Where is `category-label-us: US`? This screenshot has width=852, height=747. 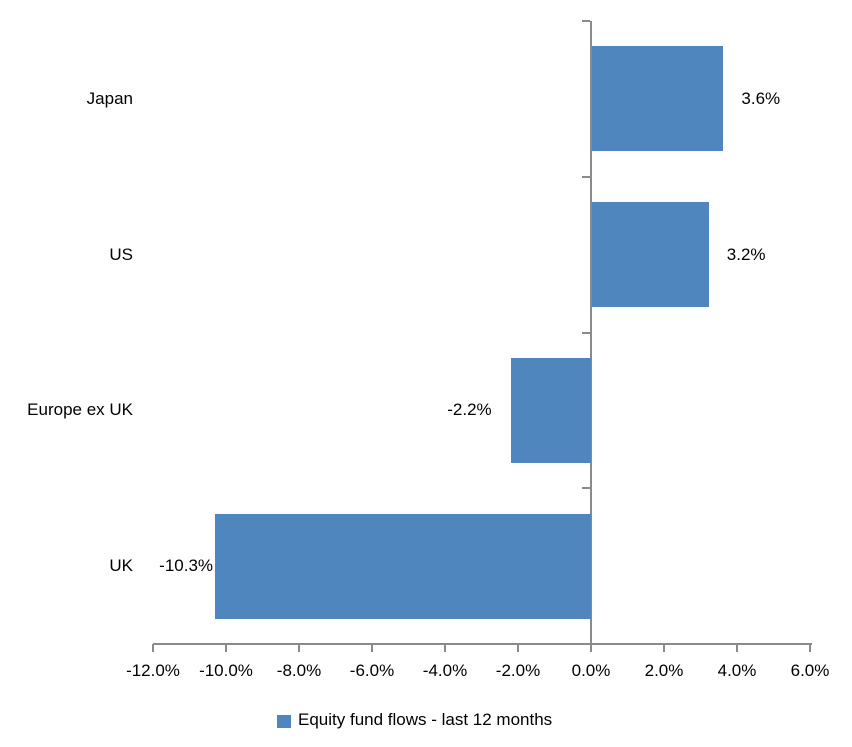
category-label-us: US is located at coordinates (121, 254).